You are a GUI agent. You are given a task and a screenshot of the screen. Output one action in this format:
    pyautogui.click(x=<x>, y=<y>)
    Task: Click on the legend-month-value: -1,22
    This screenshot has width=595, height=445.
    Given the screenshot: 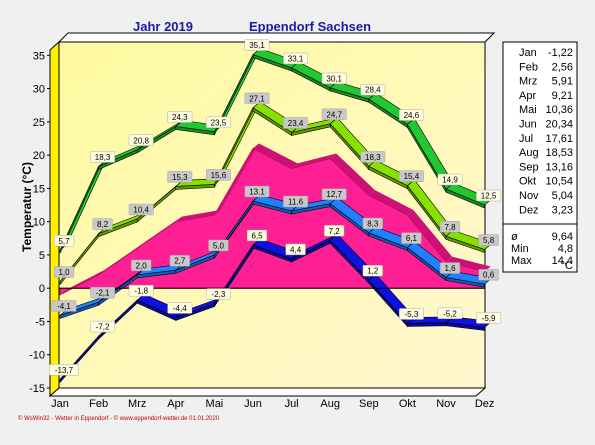 What is the action you would take?
    pyautogui.click(x=560, y=53)
    